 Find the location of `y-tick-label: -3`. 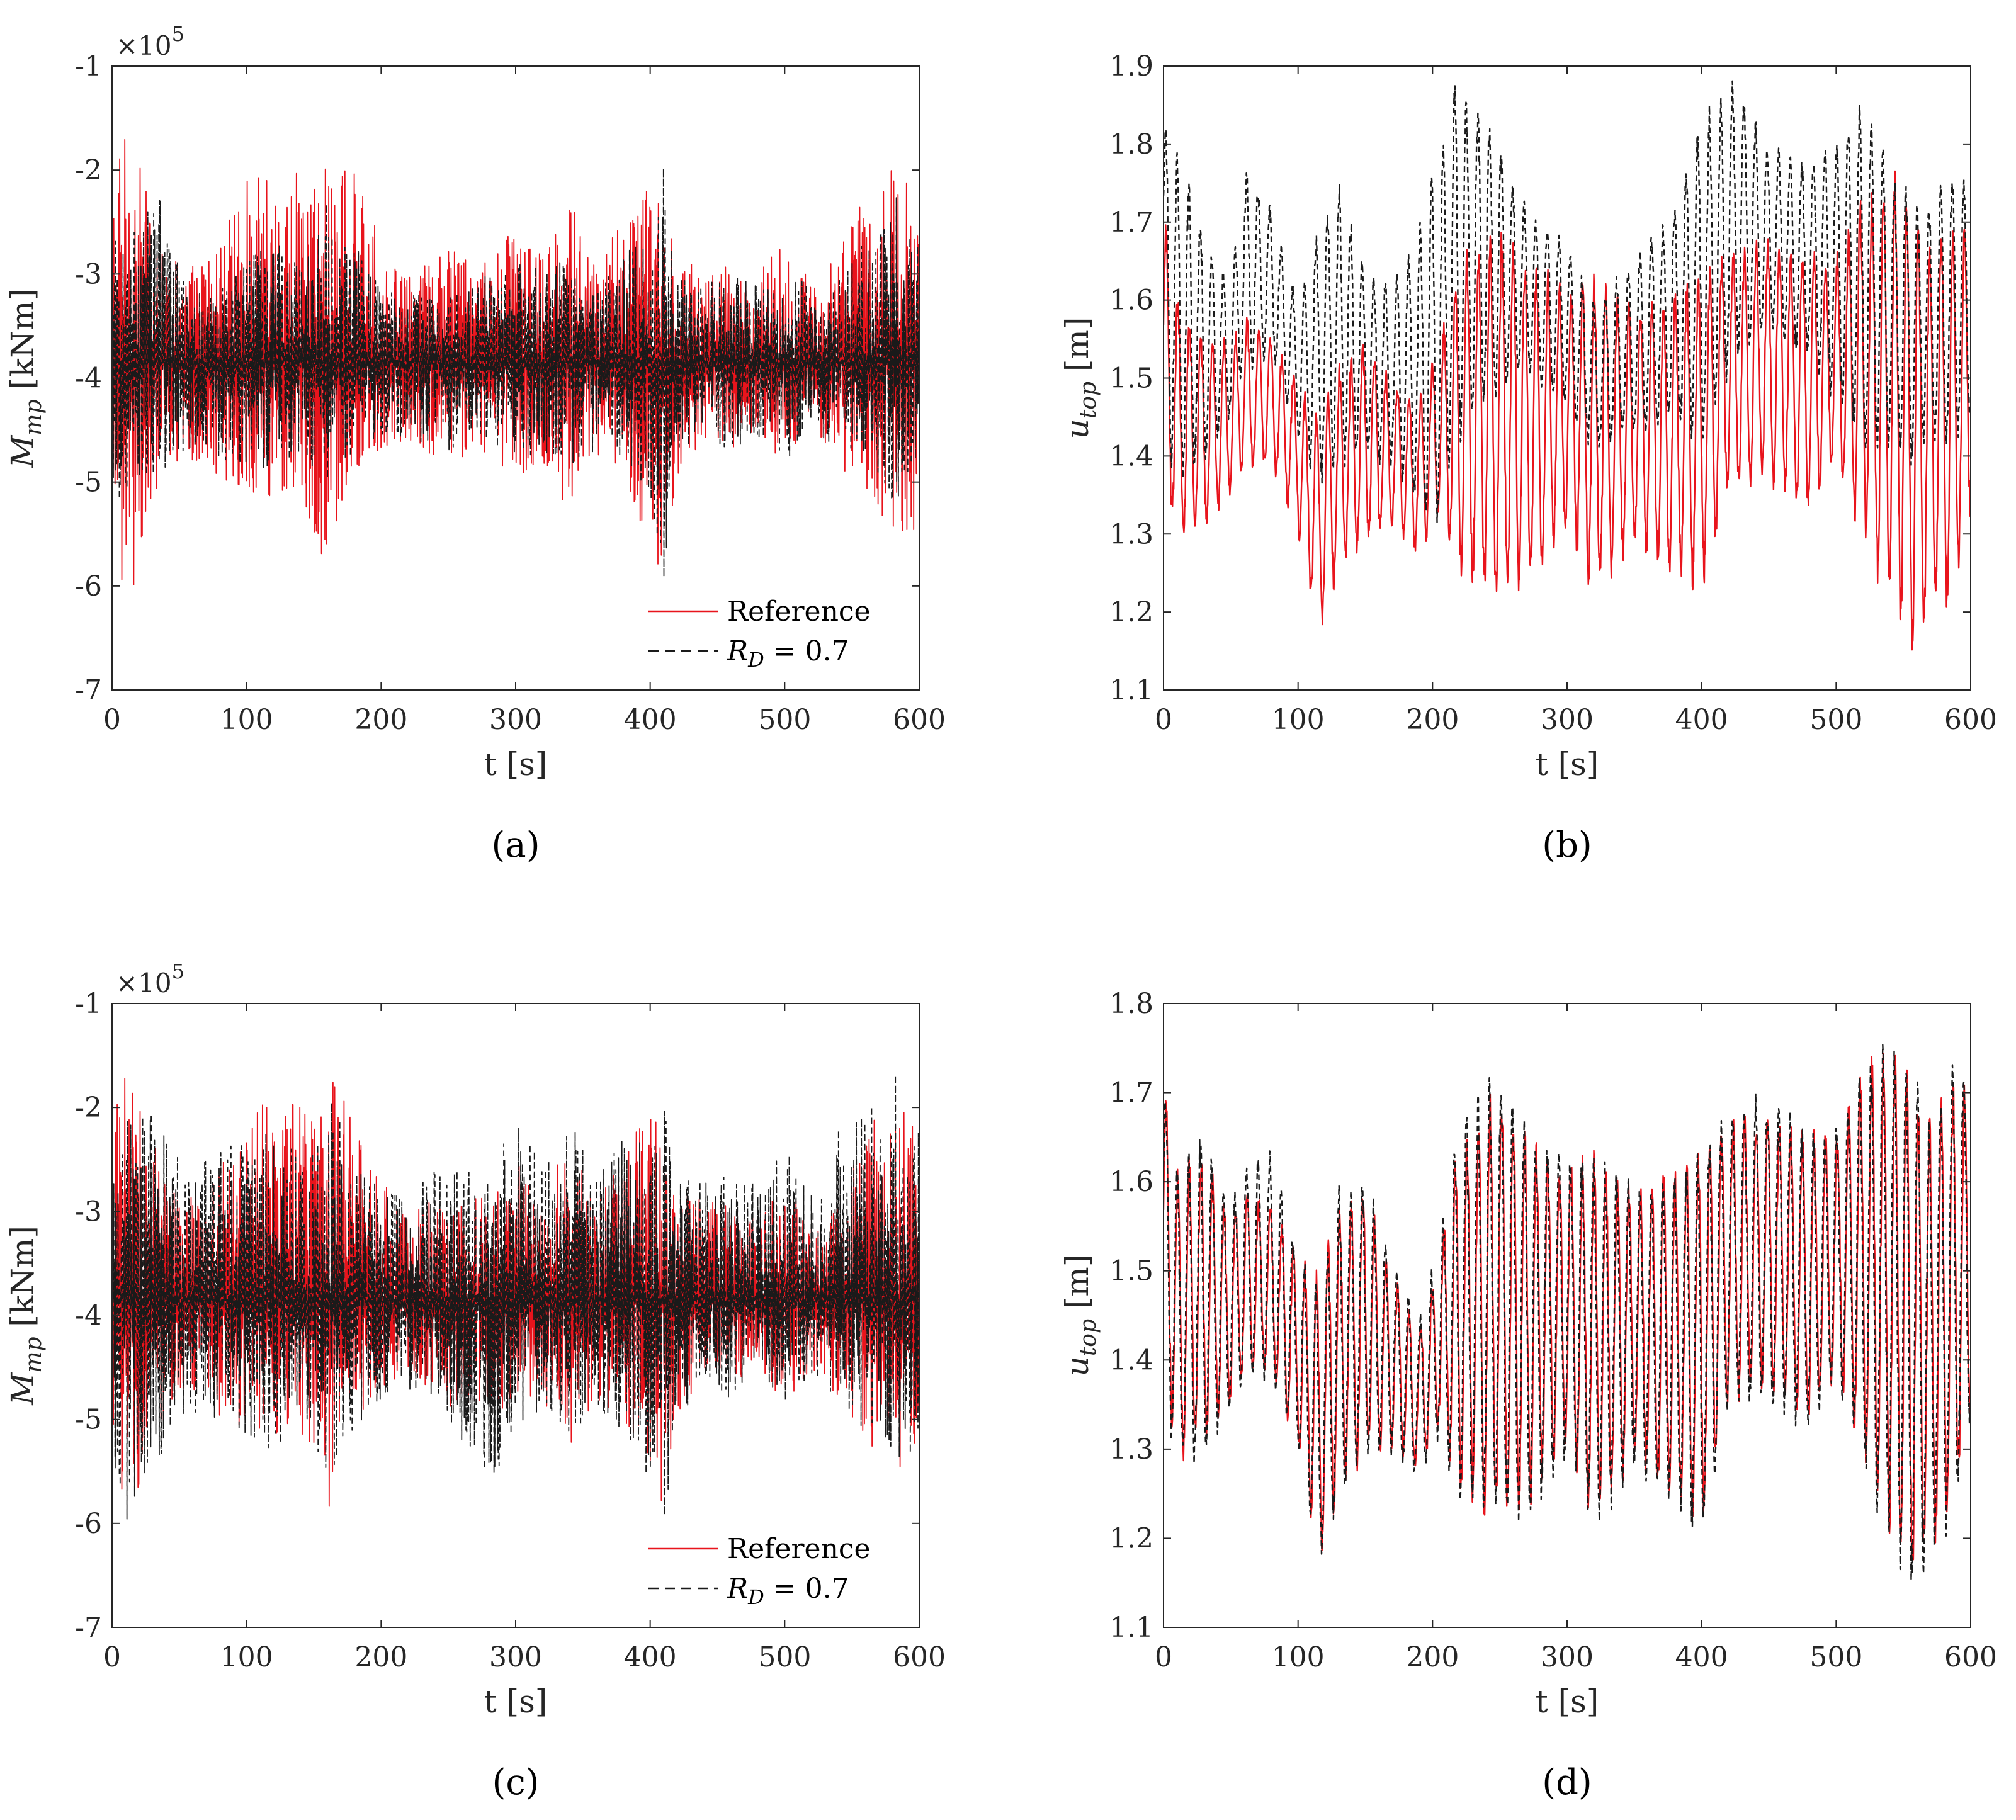

y-tick-label: -3 is located at coordinates (88, 274).